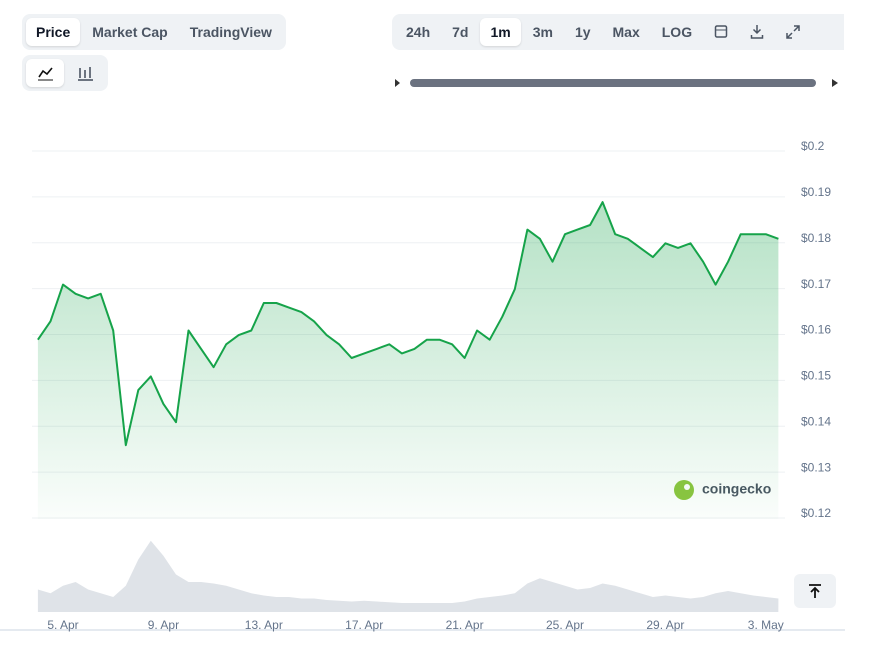 The image size is (874, 658). I want to click on tab: Price, so click(53, 32).